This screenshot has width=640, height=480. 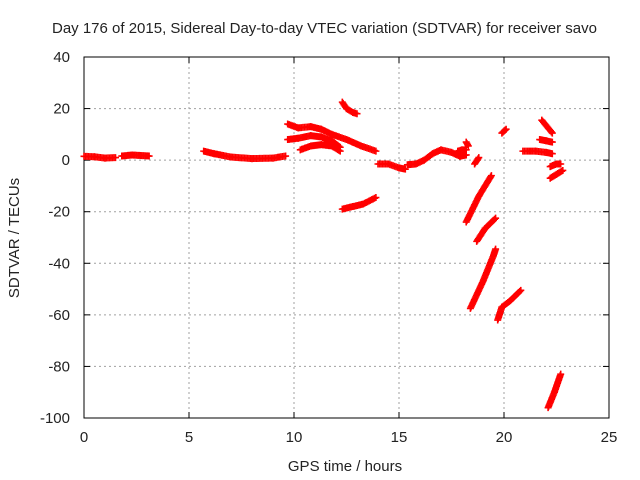 What do you see at coordinates (294, 437) in the screenshot?
I see `x-tick-label: 10` at bounding box center [294, 437].